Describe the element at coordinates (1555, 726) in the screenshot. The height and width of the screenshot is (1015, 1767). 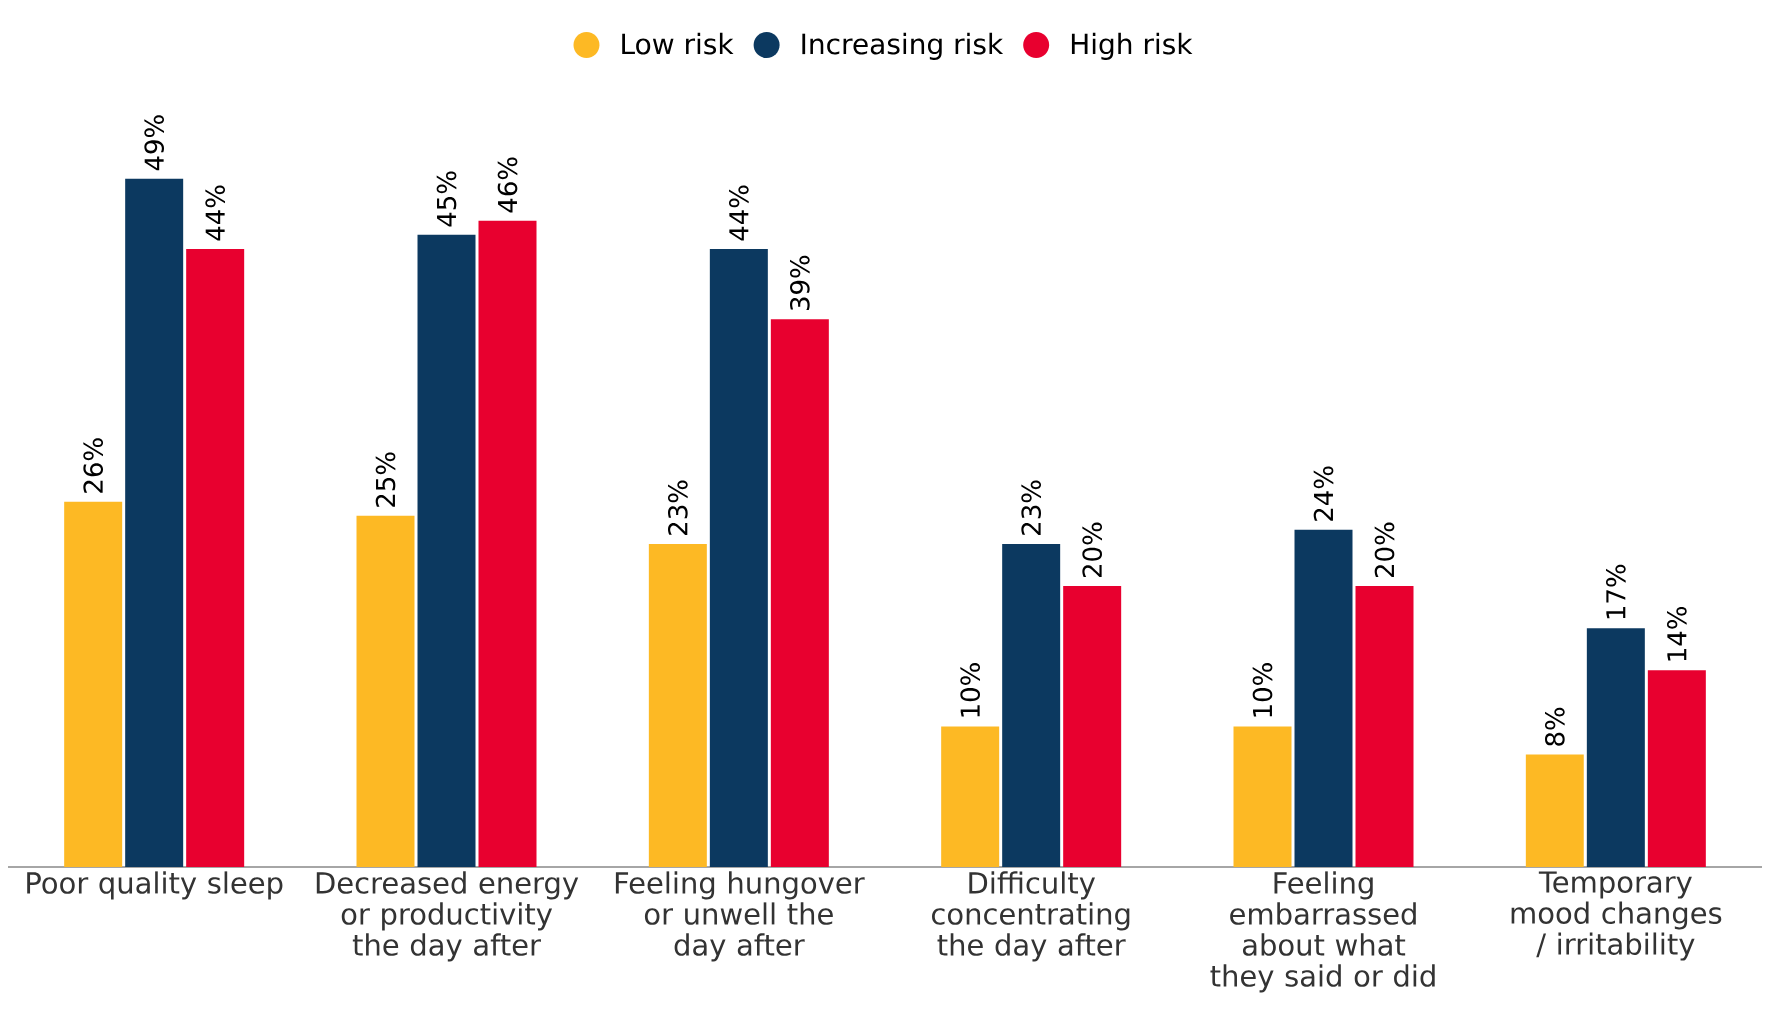
I see `data-label: 8%` at that location.